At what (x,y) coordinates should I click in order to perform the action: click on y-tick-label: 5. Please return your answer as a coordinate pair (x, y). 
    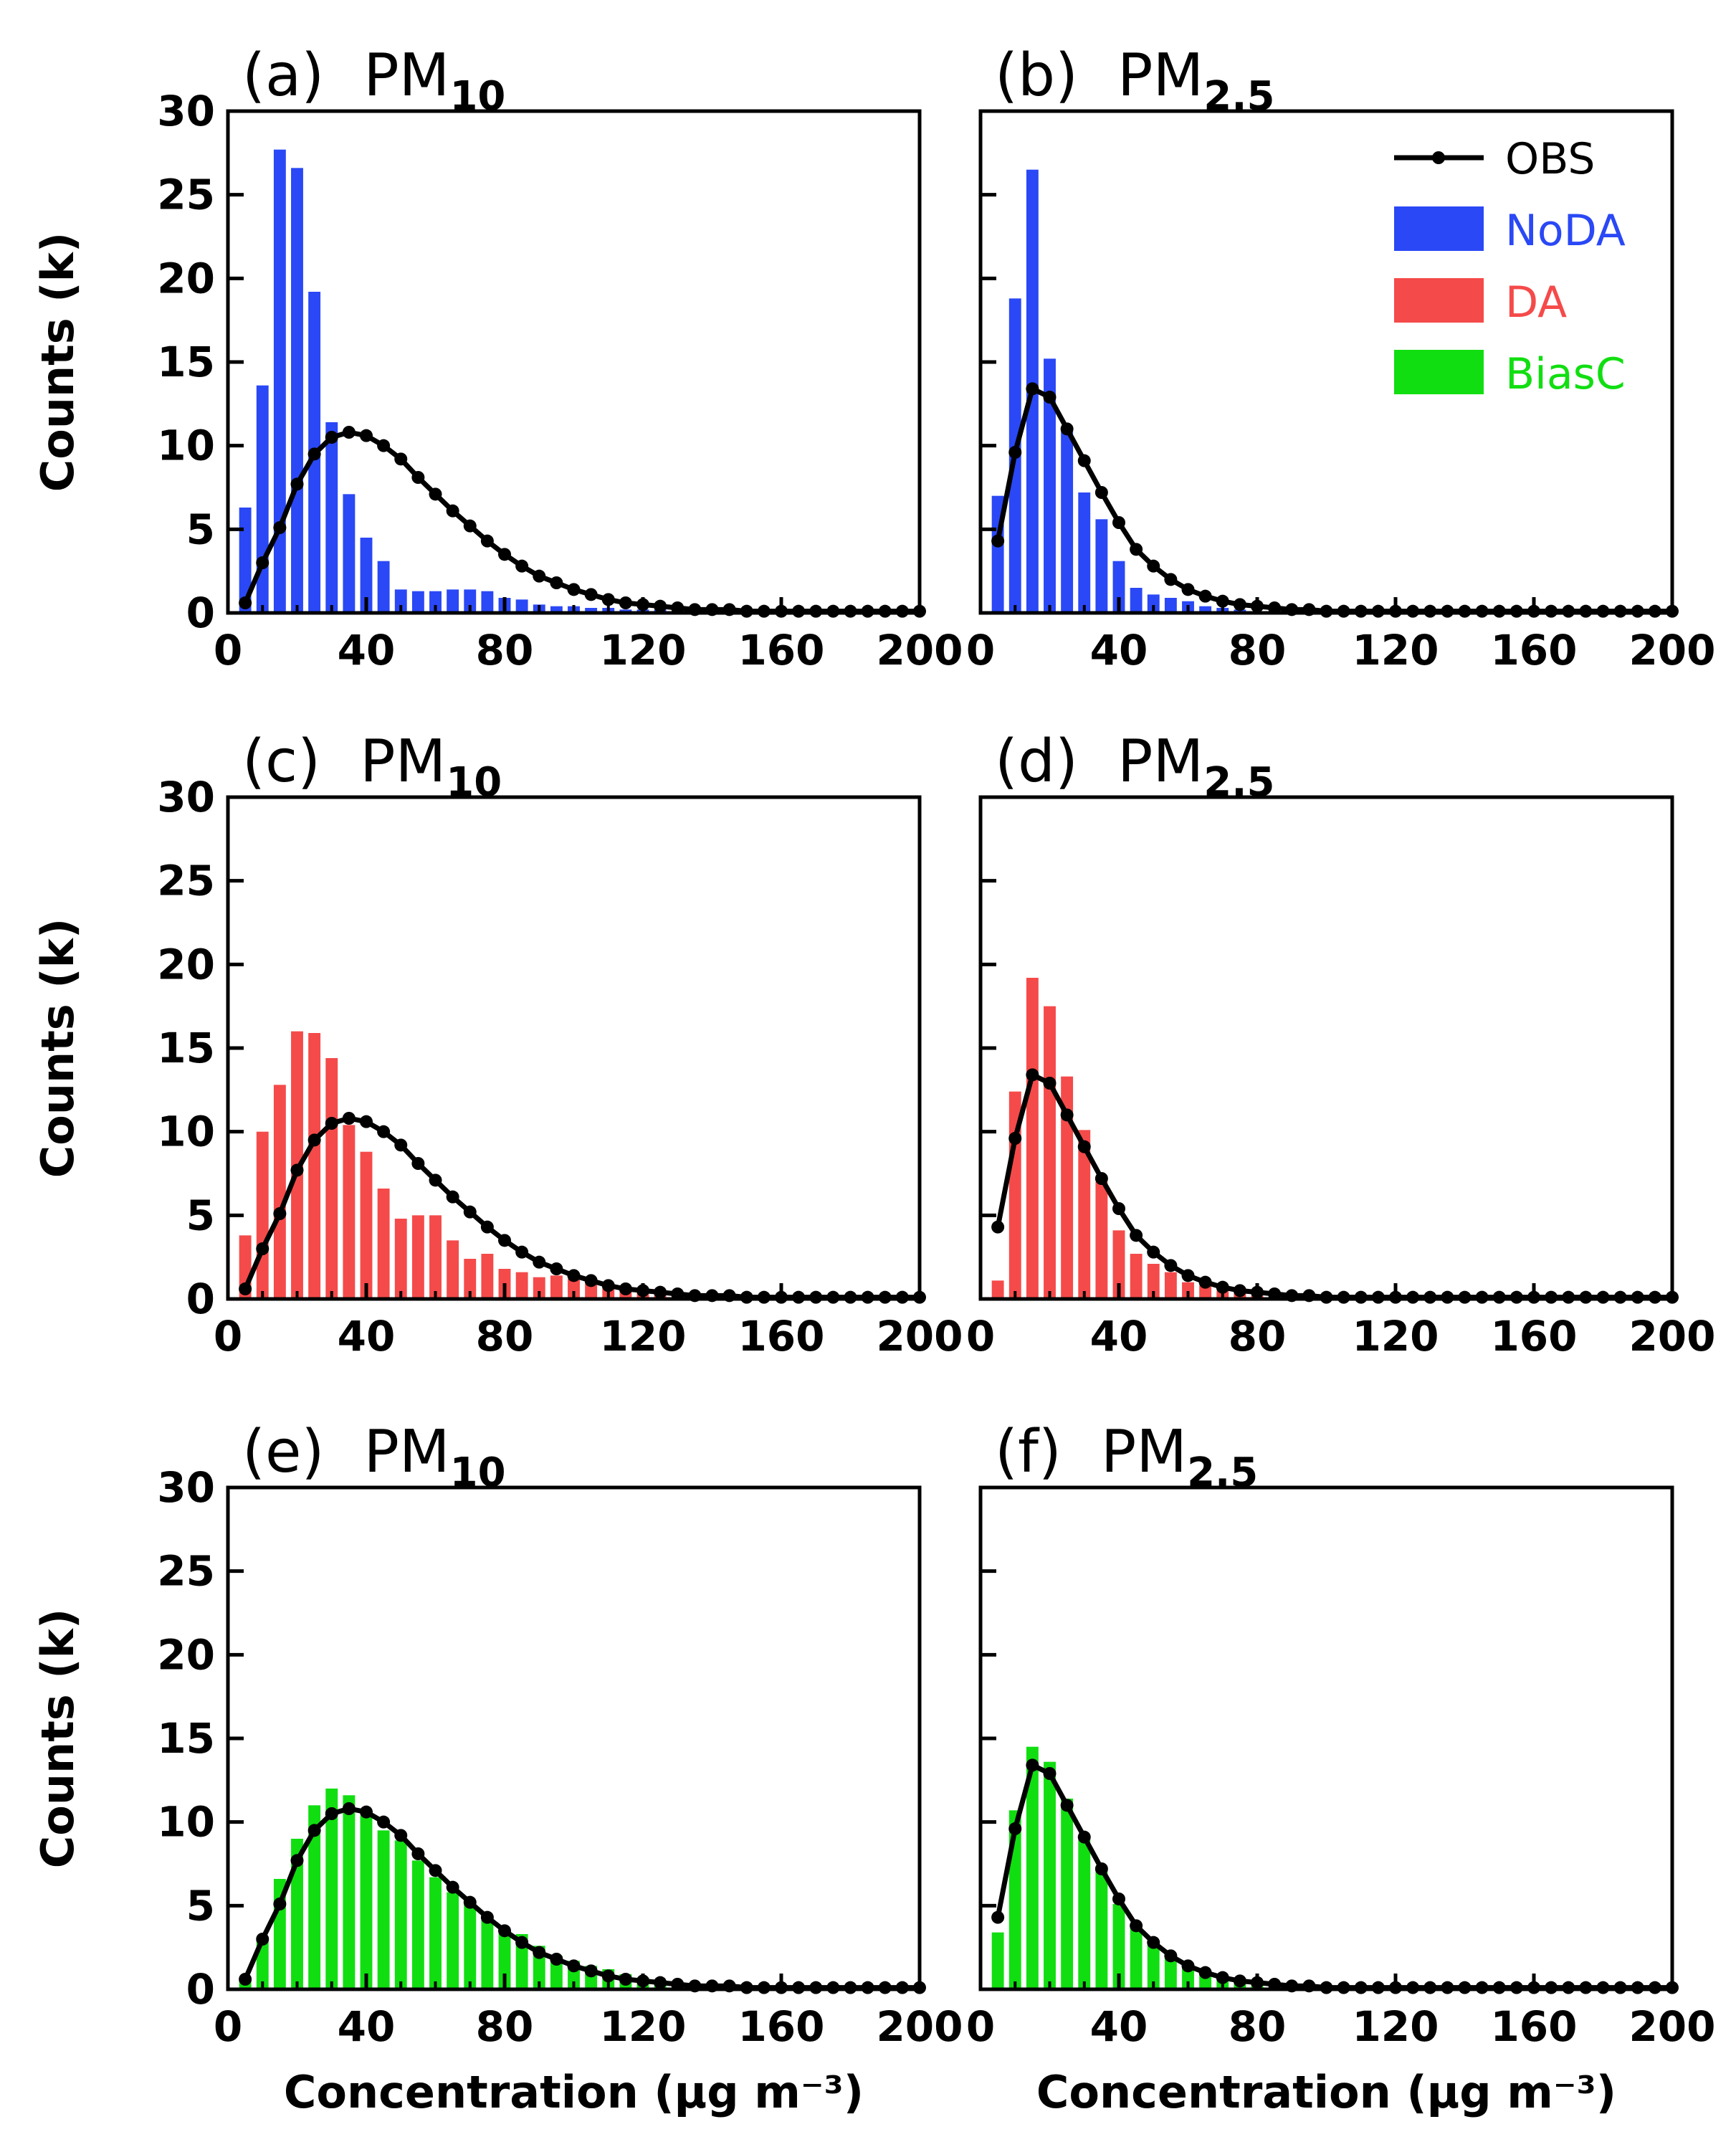
    Looking at the image, I should click on (200, 1215).